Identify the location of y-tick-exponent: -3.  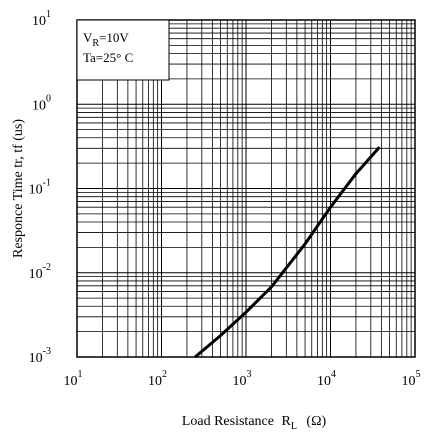
(47, 351).